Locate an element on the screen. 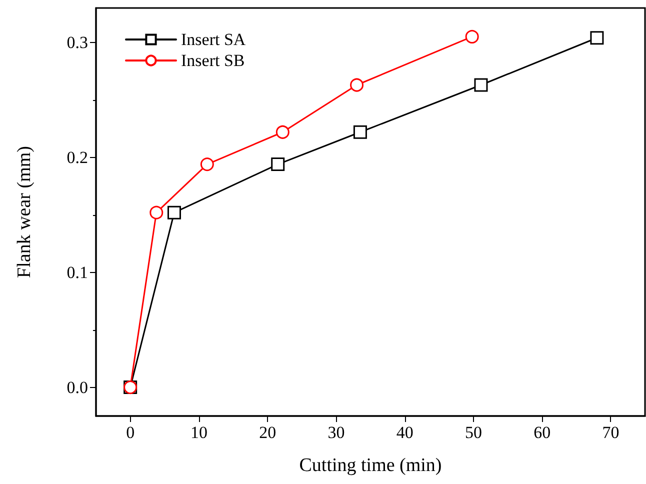 This screenshot has width=646, height=484. x-tick-label: 60 is located at coordinates (542, 432).